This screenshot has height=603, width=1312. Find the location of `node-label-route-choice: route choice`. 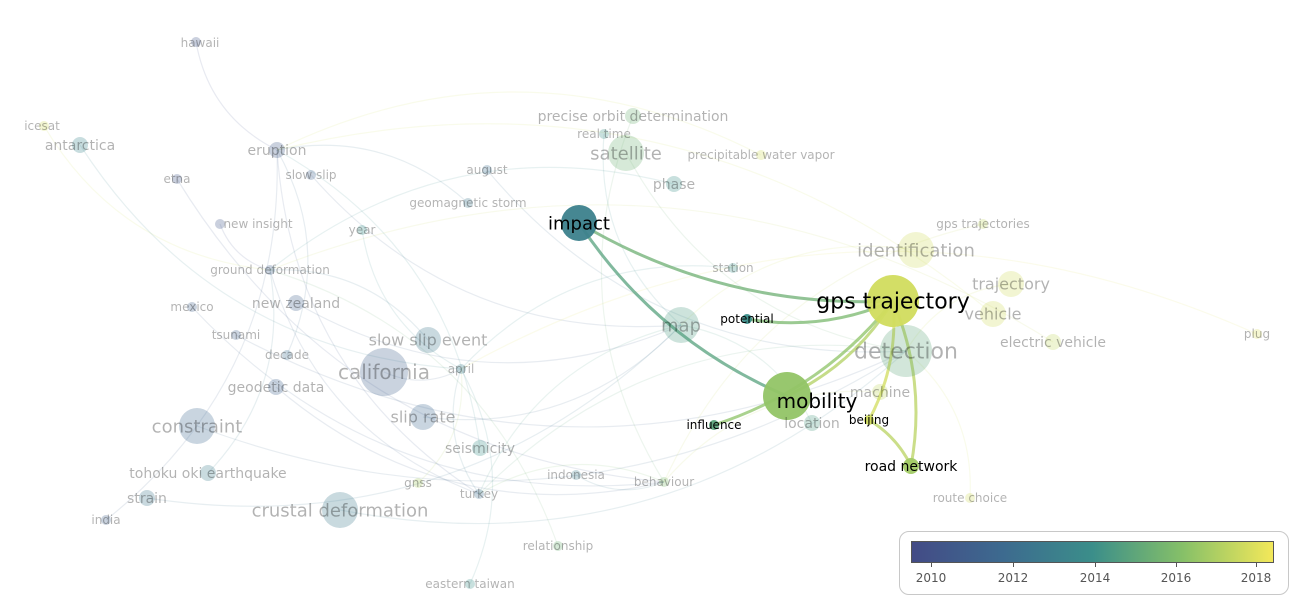

node-label-route-choice: route choice is located at coordinates (970, 498).